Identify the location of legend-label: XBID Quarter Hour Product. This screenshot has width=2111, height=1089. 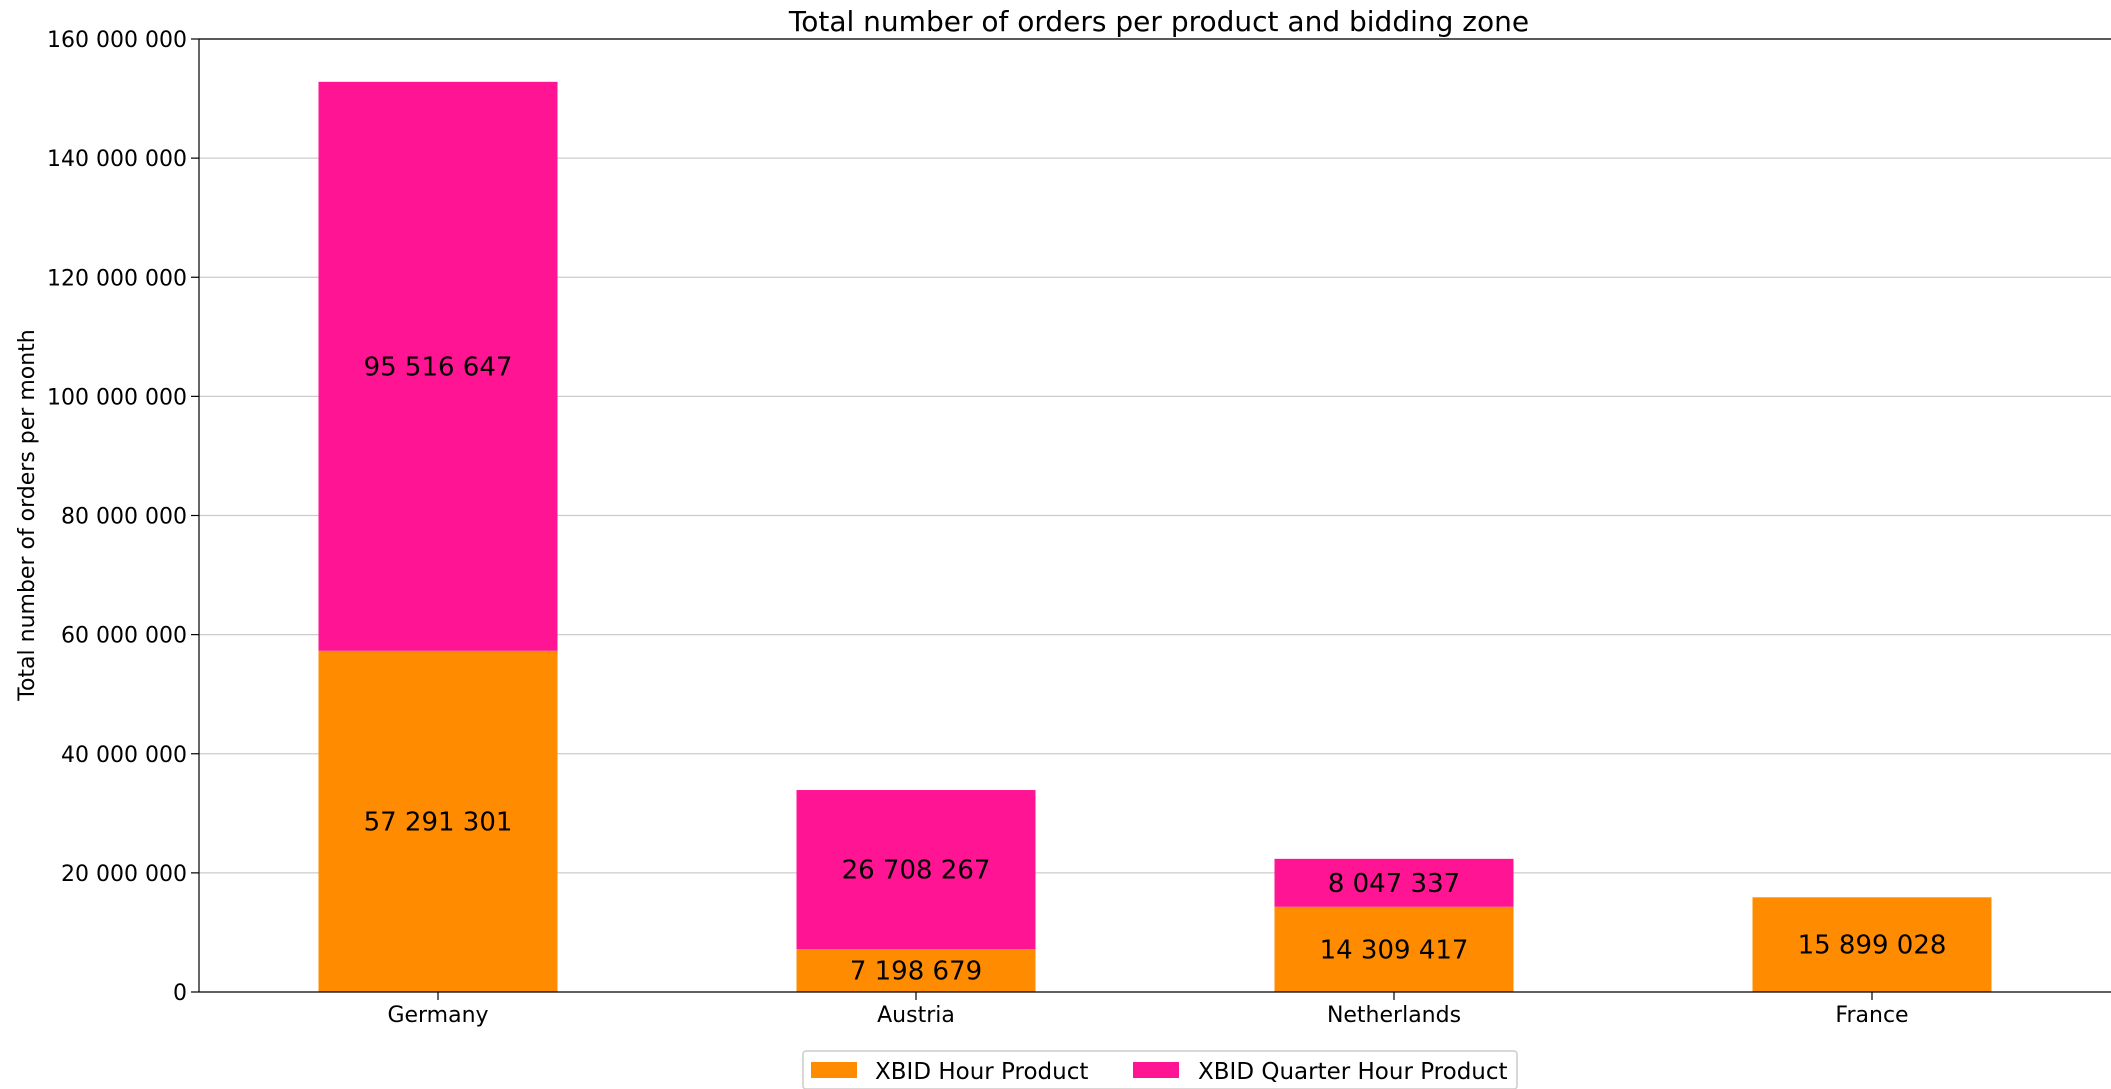
(1353, 1072).